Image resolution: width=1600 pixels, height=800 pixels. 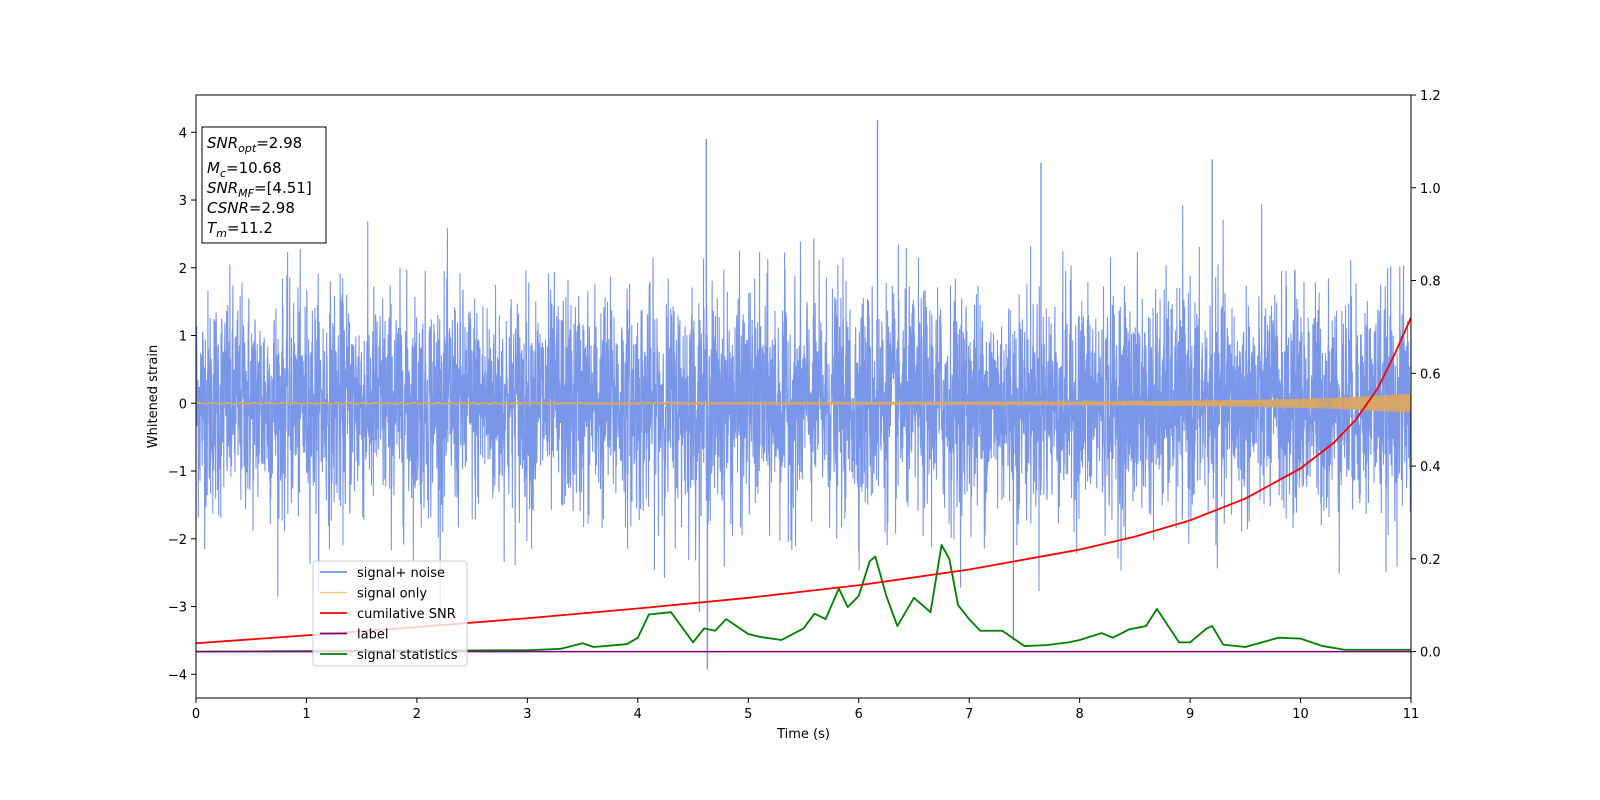 I want to click on y-left-tick-label: −3, so click(x=177, y=608).